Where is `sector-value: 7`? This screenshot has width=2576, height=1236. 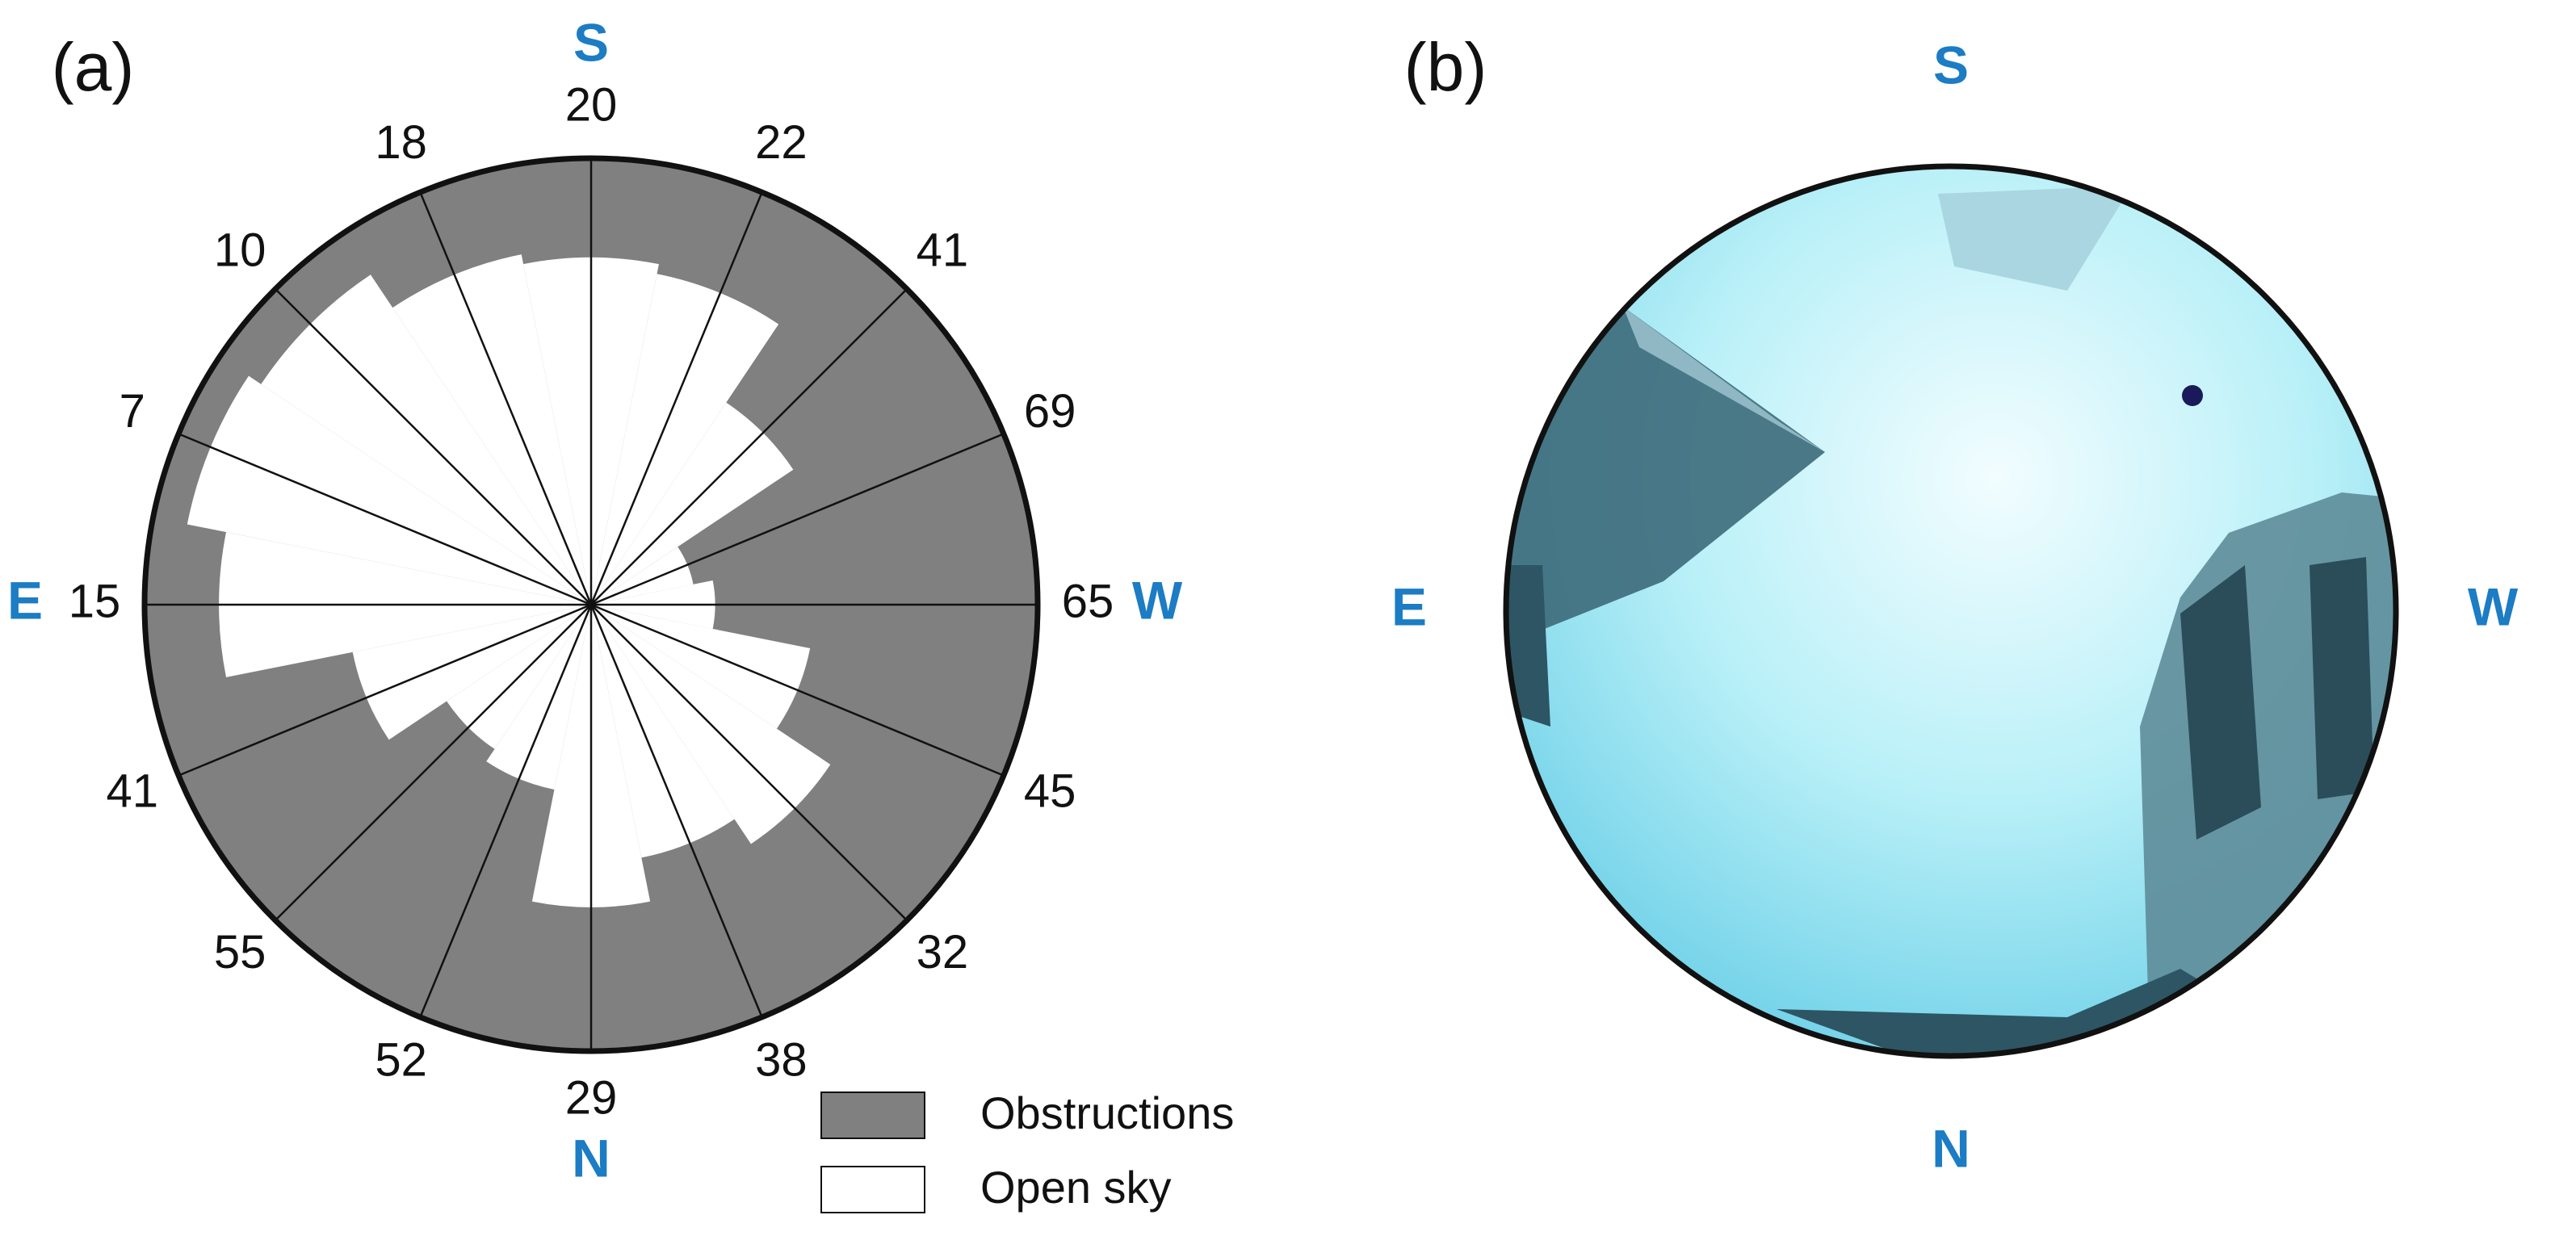 sector-value: 7 is located at coordinates (132, 412).